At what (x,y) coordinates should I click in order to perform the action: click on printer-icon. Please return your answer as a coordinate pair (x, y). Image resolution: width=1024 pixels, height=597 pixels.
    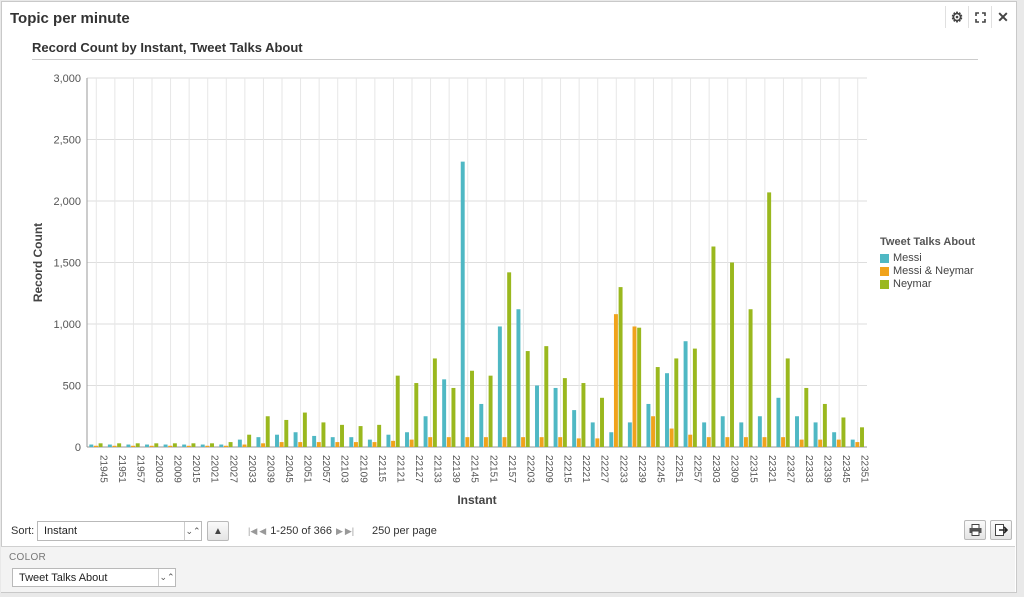
    Looking at the image, I should click on (975, 530).